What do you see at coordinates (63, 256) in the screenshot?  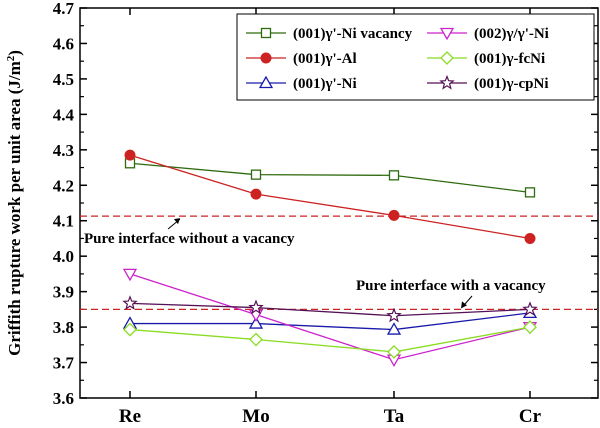 I see `y-tick-label: 4.0` at bounding box center [63, 256].